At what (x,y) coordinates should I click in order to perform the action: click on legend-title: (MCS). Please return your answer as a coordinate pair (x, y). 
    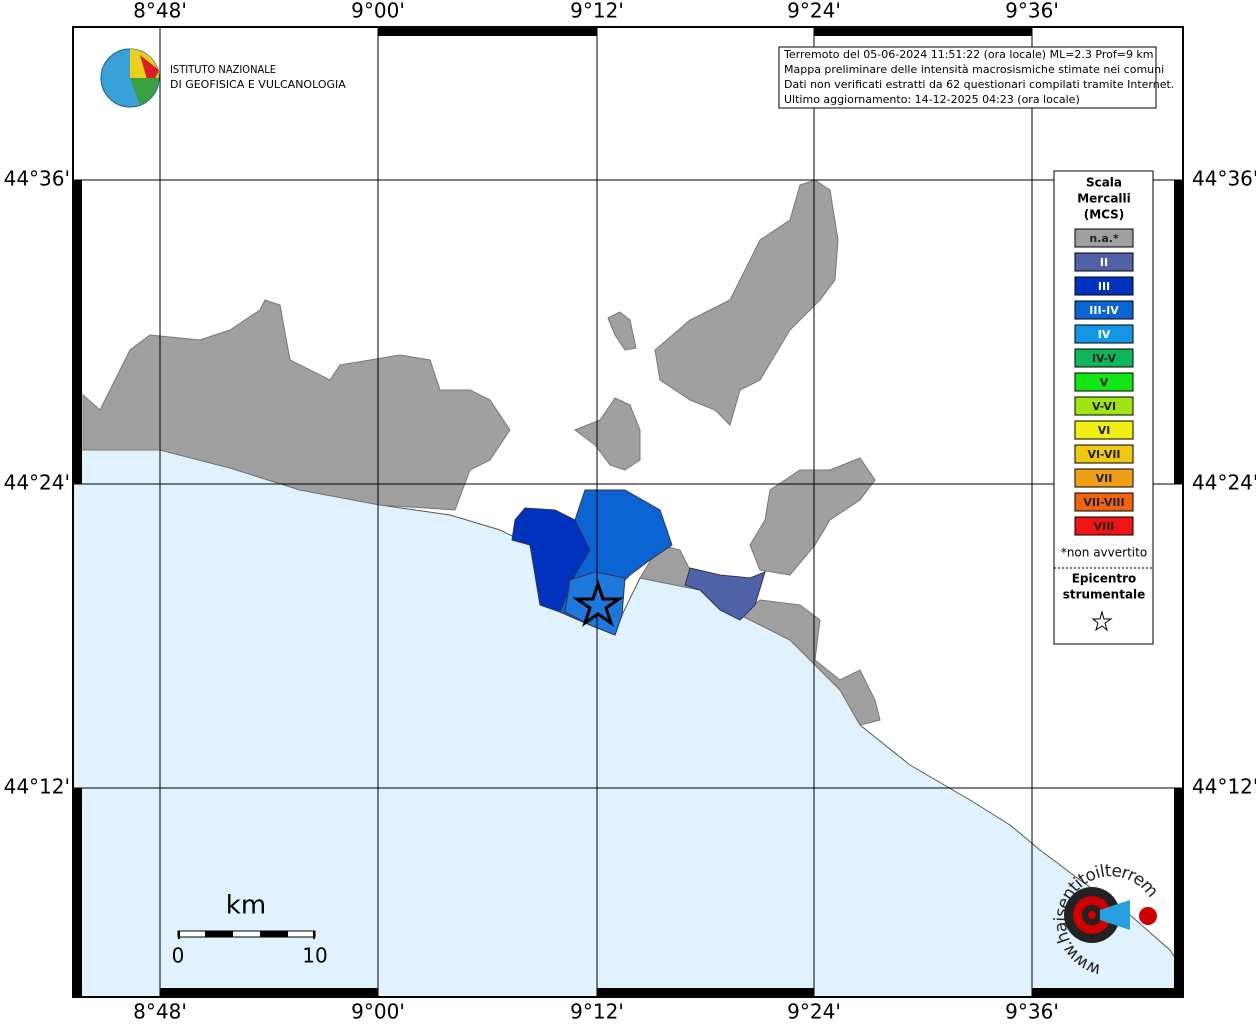
    Looking at the image, I should click on (1104, 215).